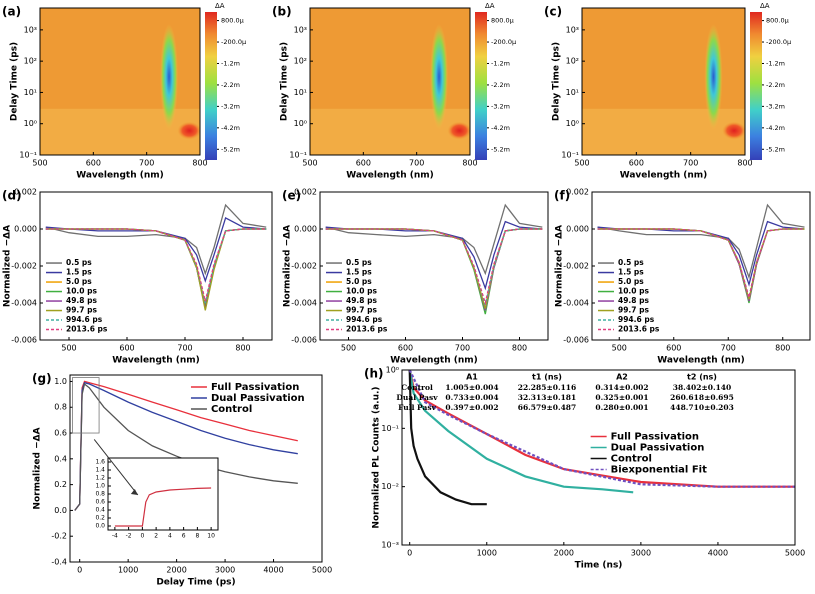 The height and width of the screenshot is (594, 815). Describe the element at coordinates (622, 377) in the screenshot. I see `table-header: A2` at that location.